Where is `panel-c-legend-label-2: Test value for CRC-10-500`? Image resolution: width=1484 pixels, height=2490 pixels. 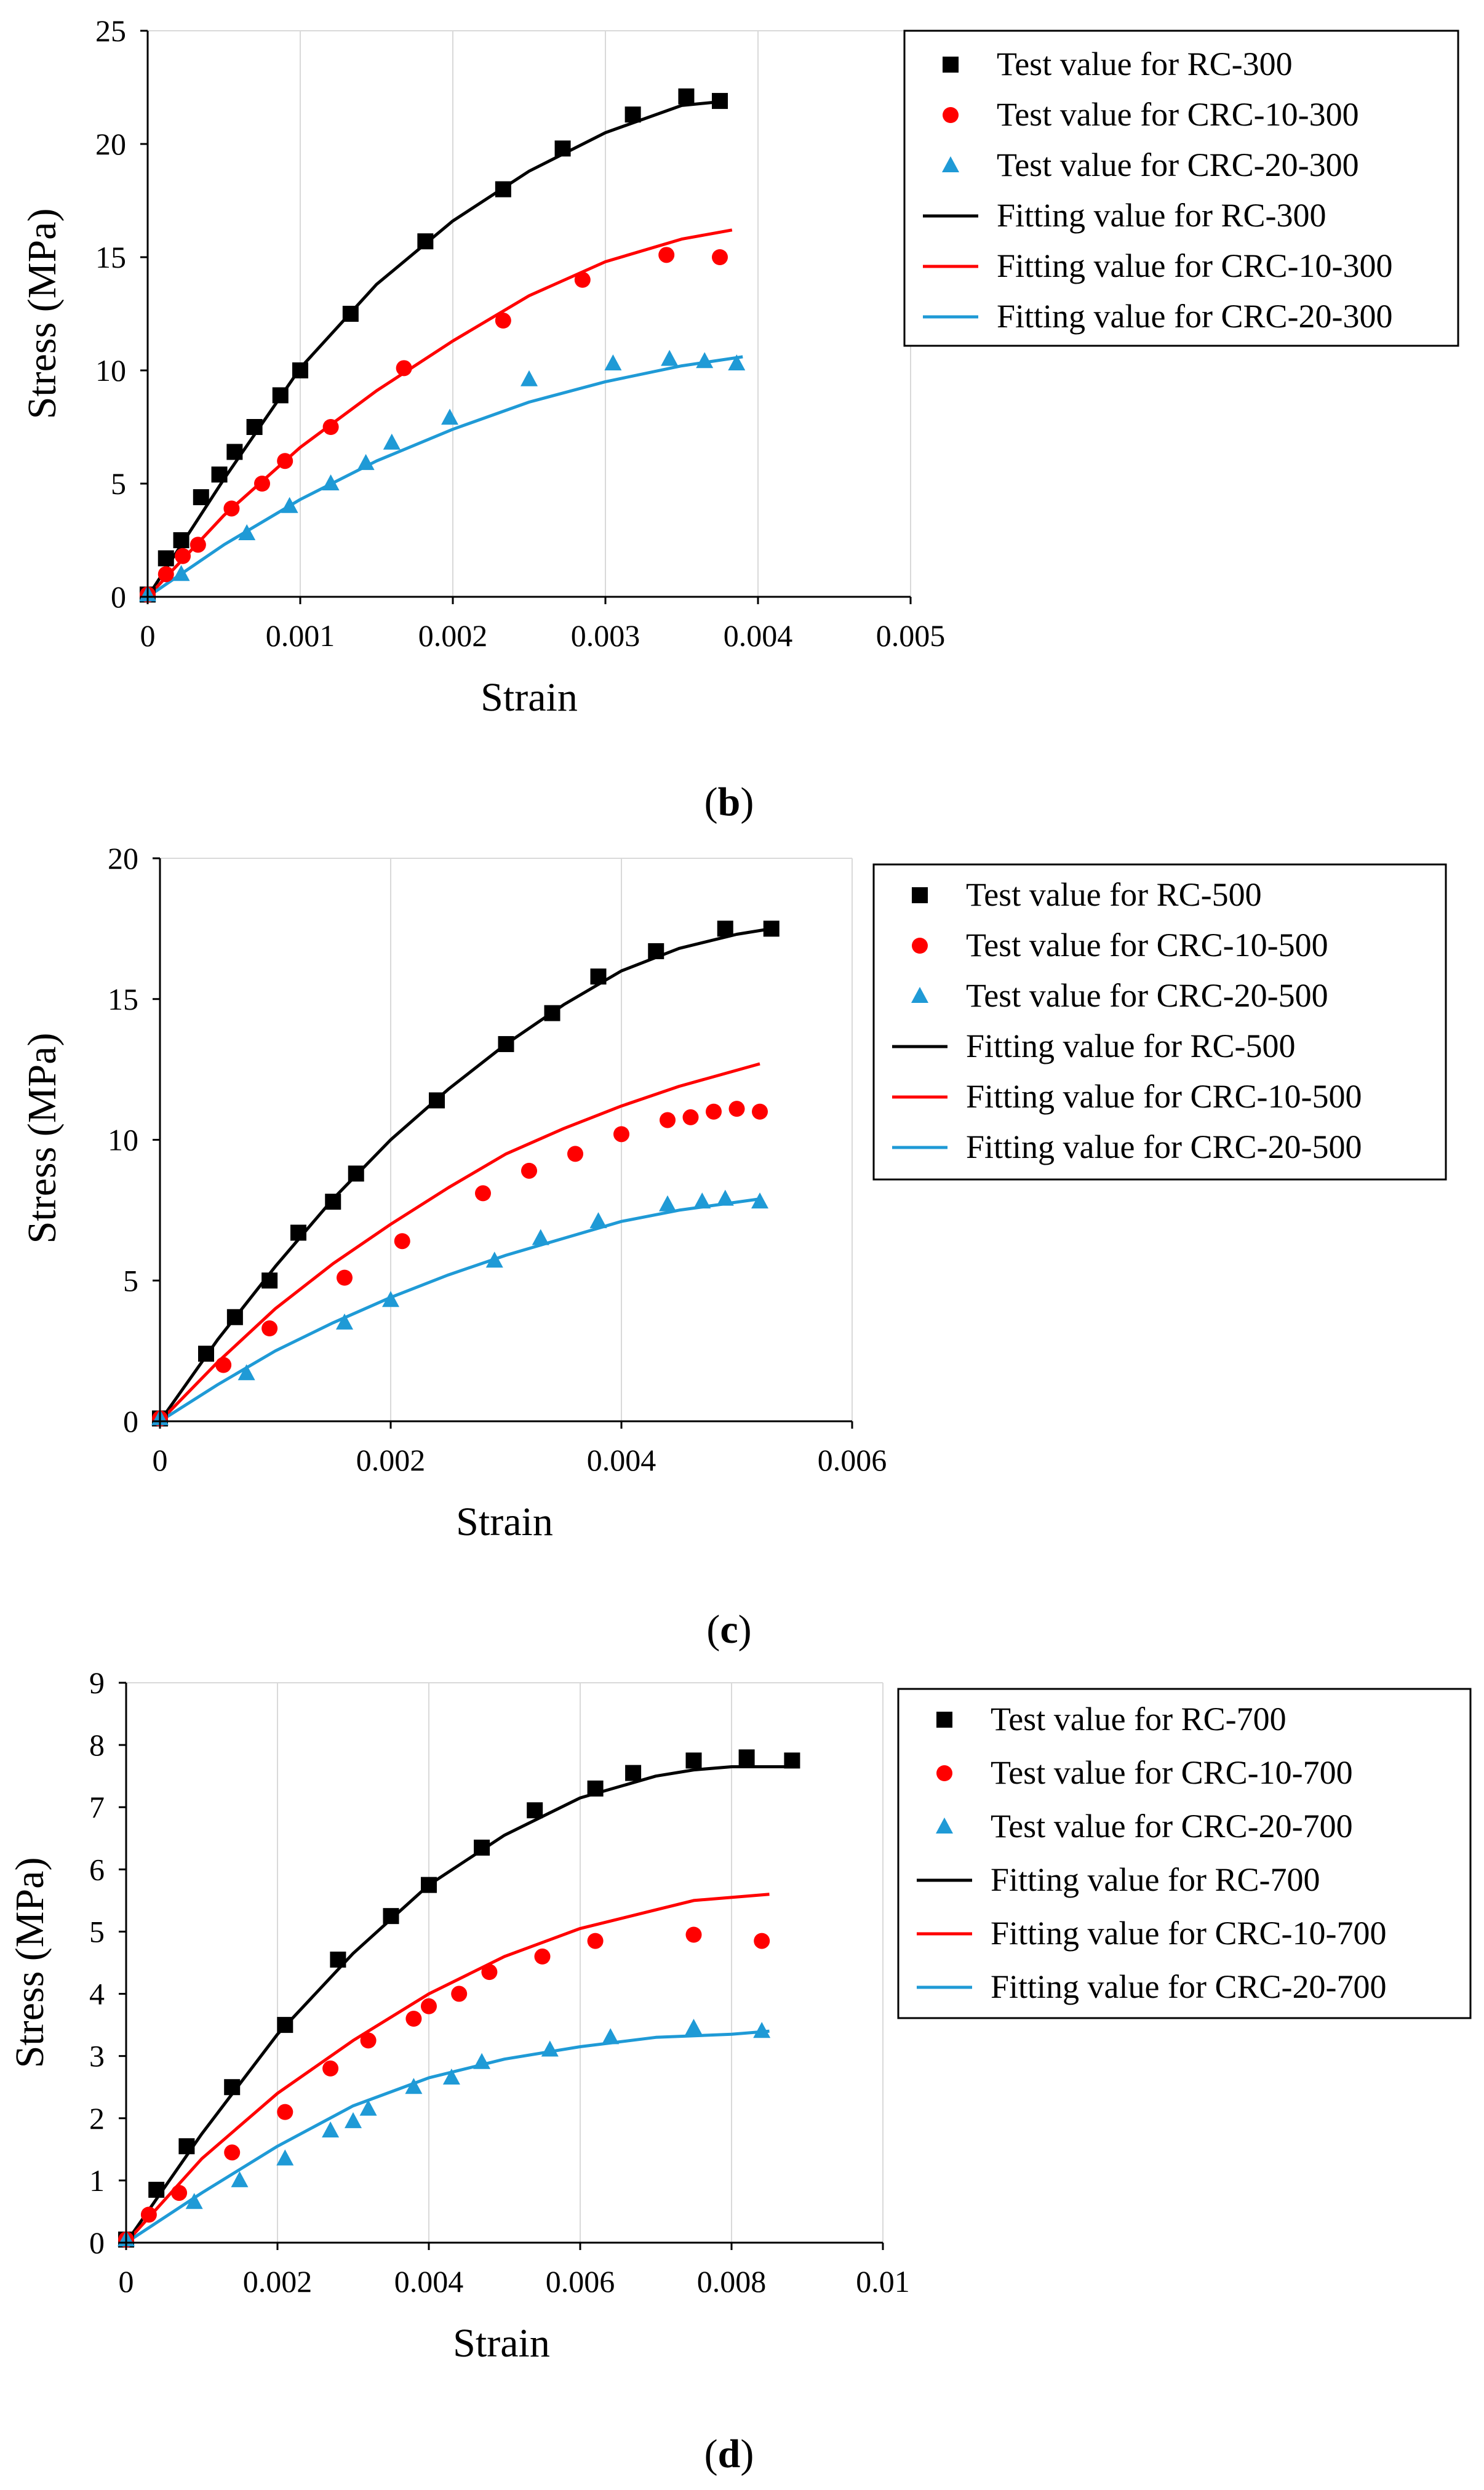 panel-c-legend-label-2: Test value for CRC-10-500 is located at coordinates (1147, 946).